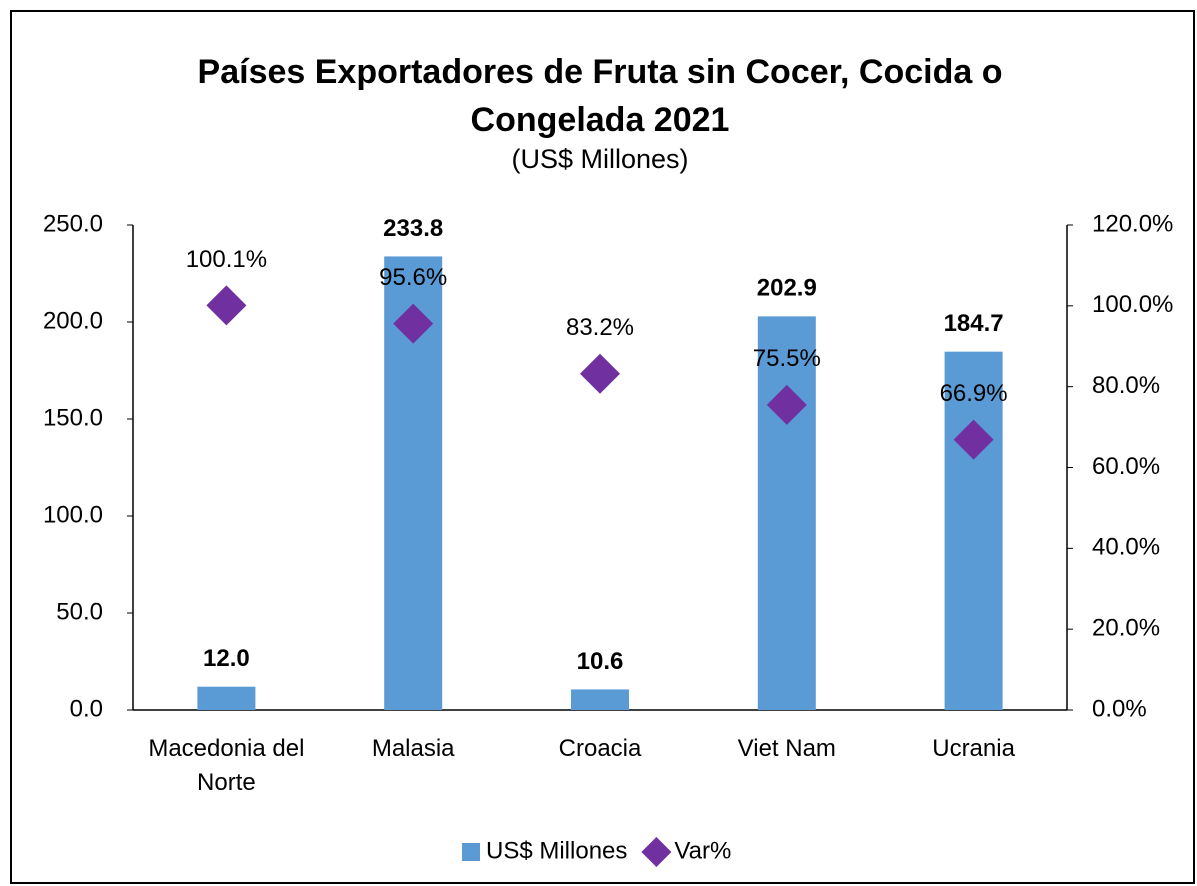  Describe the element at coordinates (600, 159) in the screenshot. I see `chart-subtitle: (US$ Millones)` at that location.